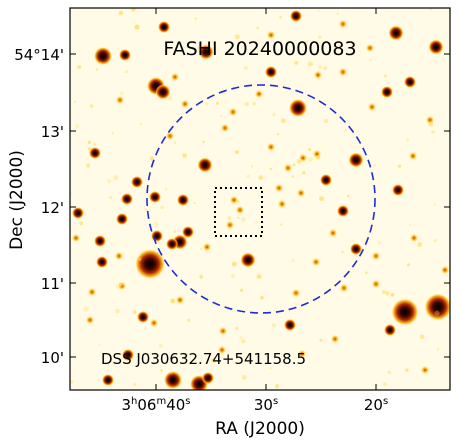  What do you see at coordinates (259, 49) in the screenshot?
I see `image-title: FASHI 20240000083` at bounding box center [259, 49].